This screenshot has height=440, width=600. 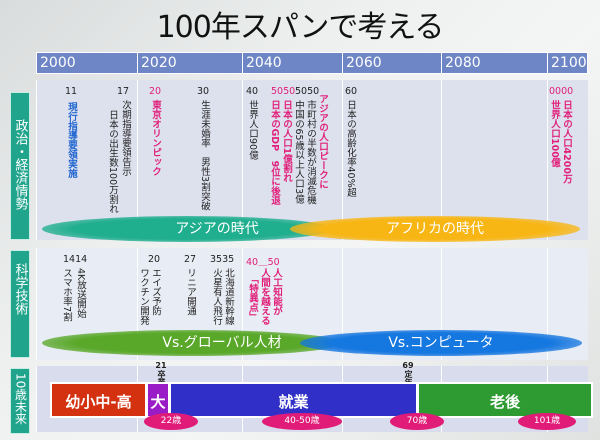 I want to click on year-2060: 2060, so click(x=391, y=63).